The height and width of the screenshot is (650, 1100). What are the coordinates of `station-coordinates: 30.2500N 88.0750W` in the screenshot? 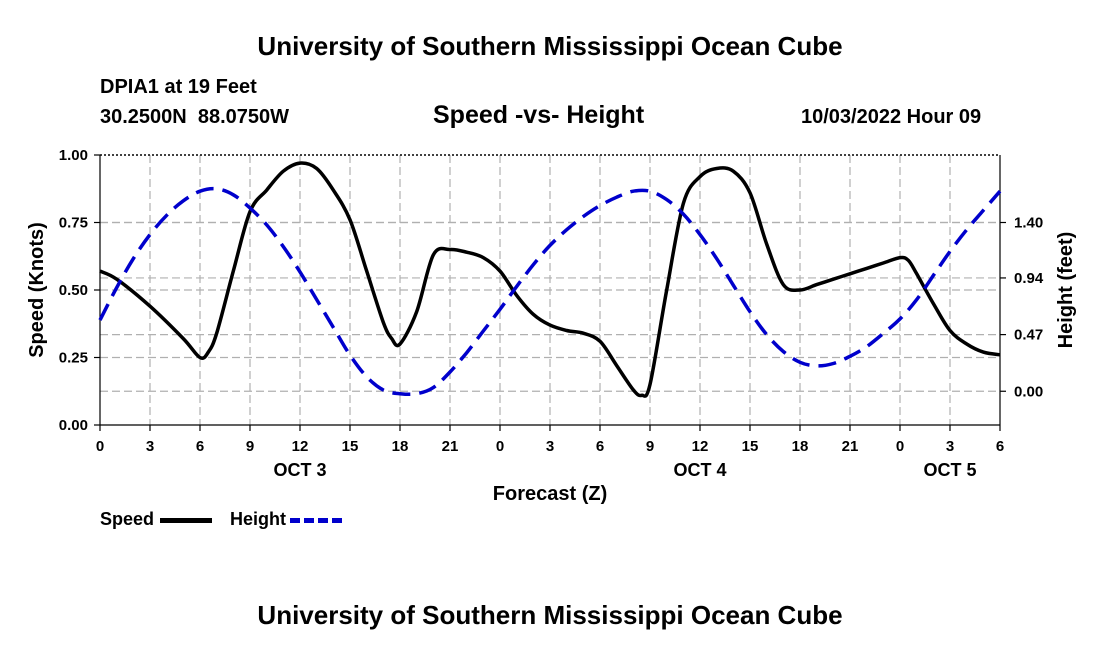 It's located at (195, 117).